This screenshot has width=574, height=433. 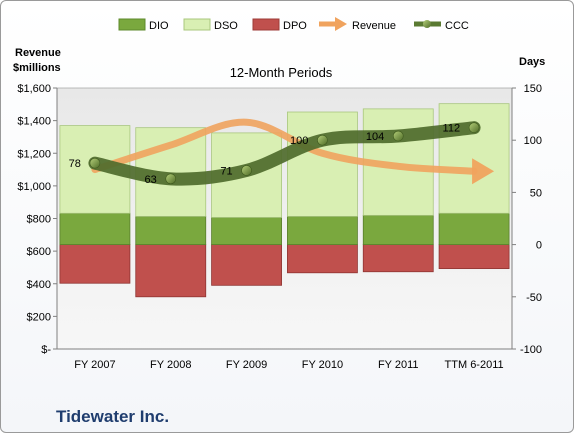 I want to click on legend-label-ccc: CCC, so click(x=457, y=26).